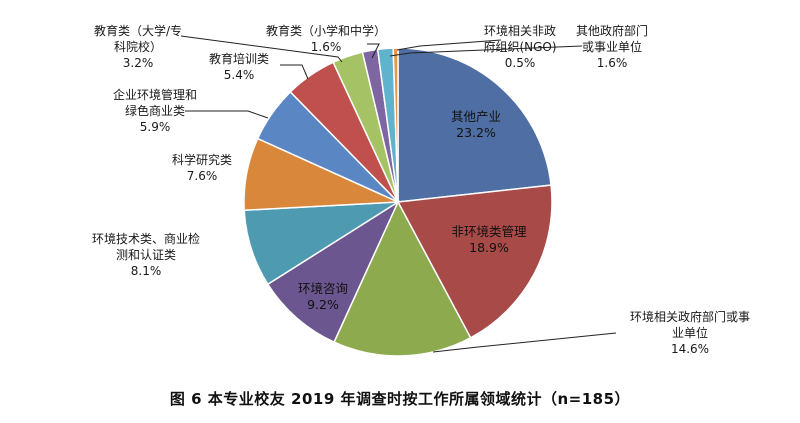 The height and width of the screenshot is (423, 800). What do you see at coordinates (146, 271) in the screenshot?
I see `slice-value-label: 8.1%` at bounding box center [146, 271].